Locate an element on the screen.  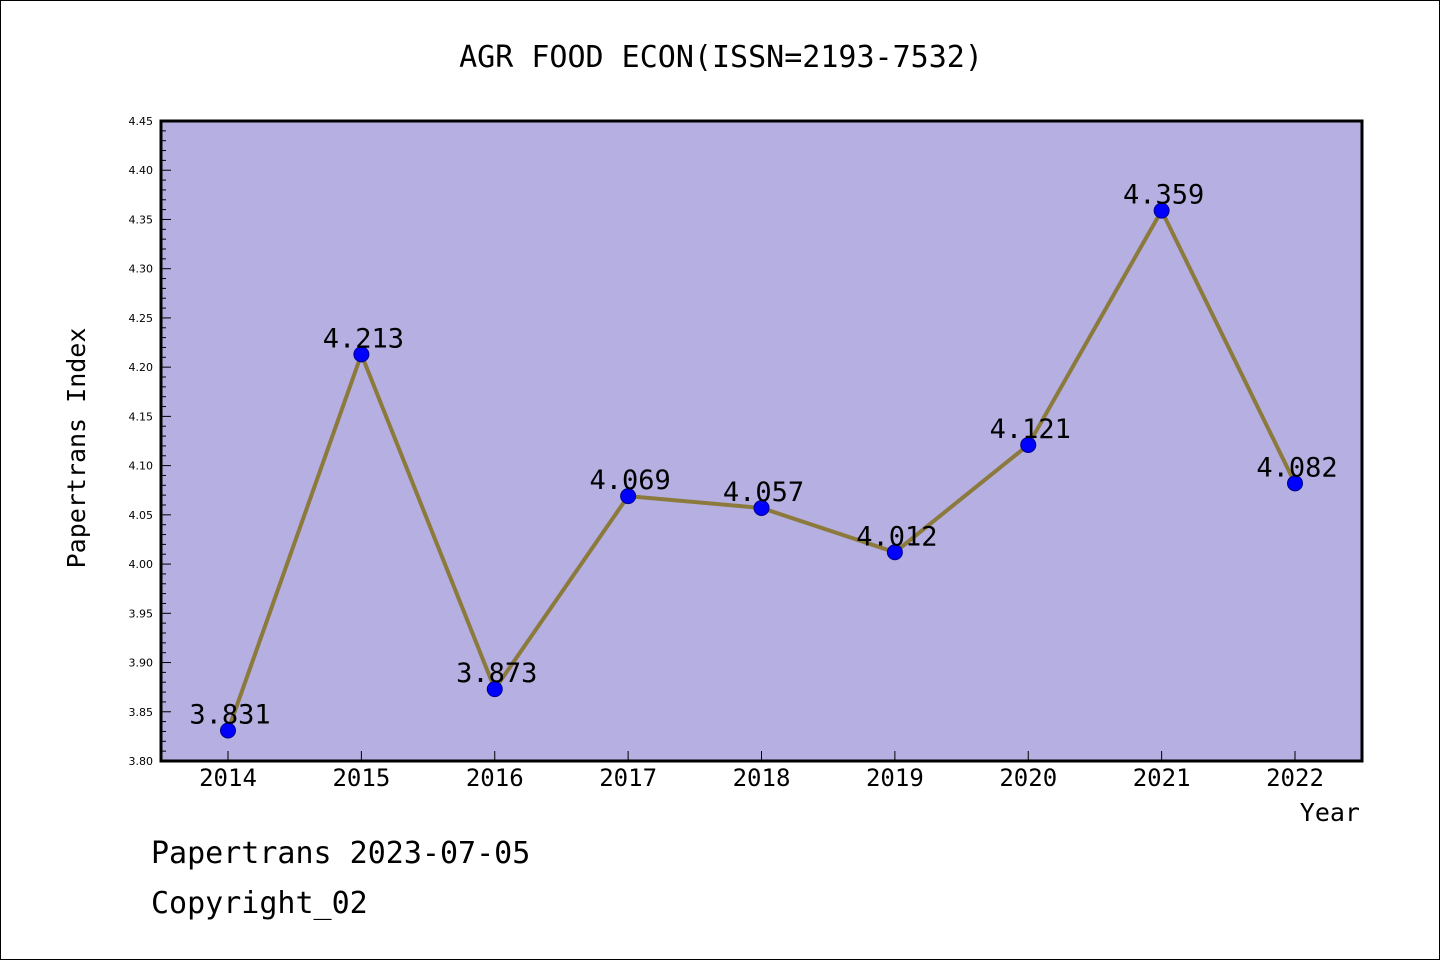
x-tick-label: 2017 is located at coordinates (628, 778).